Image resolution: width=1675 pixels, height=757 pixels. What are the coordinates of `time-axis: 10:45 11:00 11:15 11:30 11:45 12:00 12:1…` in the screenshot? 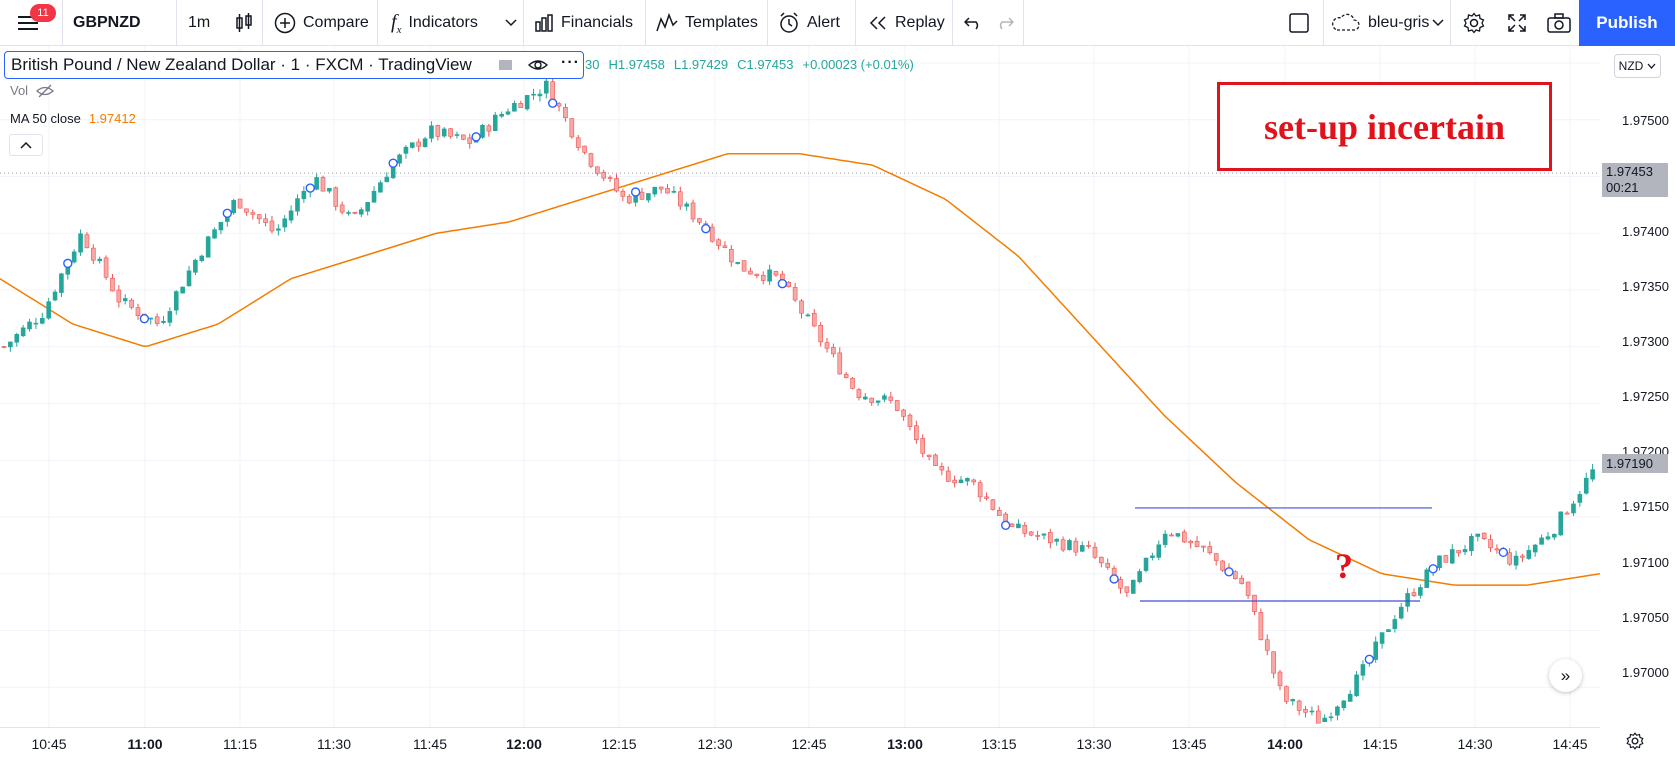 It's located at (800, 742).